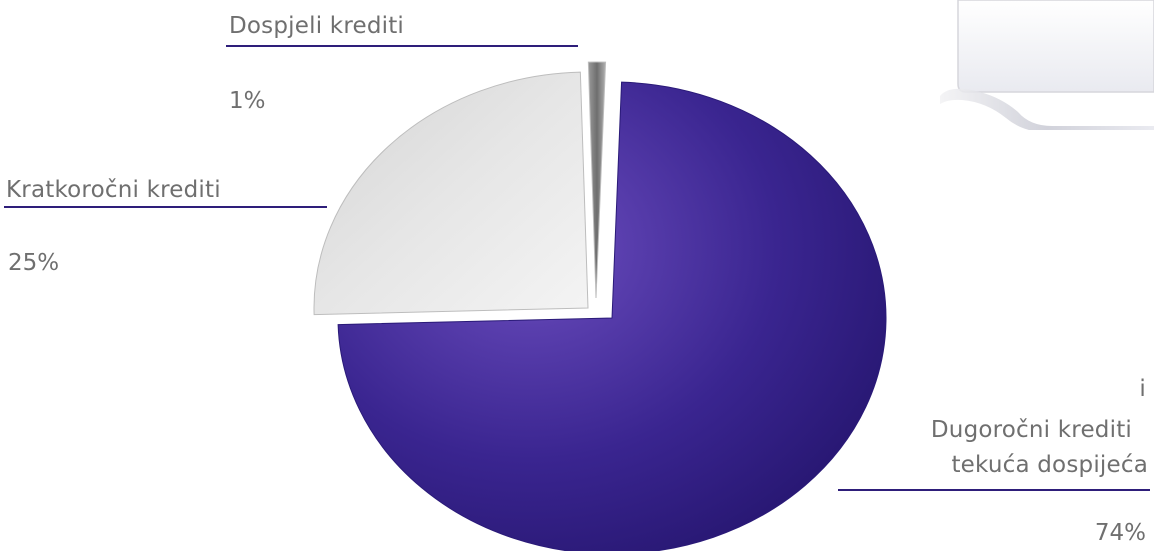  I want to click on rule-kratkorocni-krediti, so click(165, 207).